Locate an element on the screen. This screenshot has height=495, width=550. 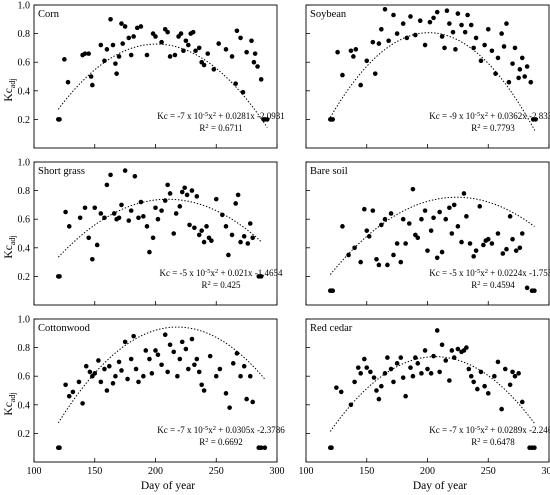
r-squared: R2​ = 0.7793 is located at coordinates (493, 128).